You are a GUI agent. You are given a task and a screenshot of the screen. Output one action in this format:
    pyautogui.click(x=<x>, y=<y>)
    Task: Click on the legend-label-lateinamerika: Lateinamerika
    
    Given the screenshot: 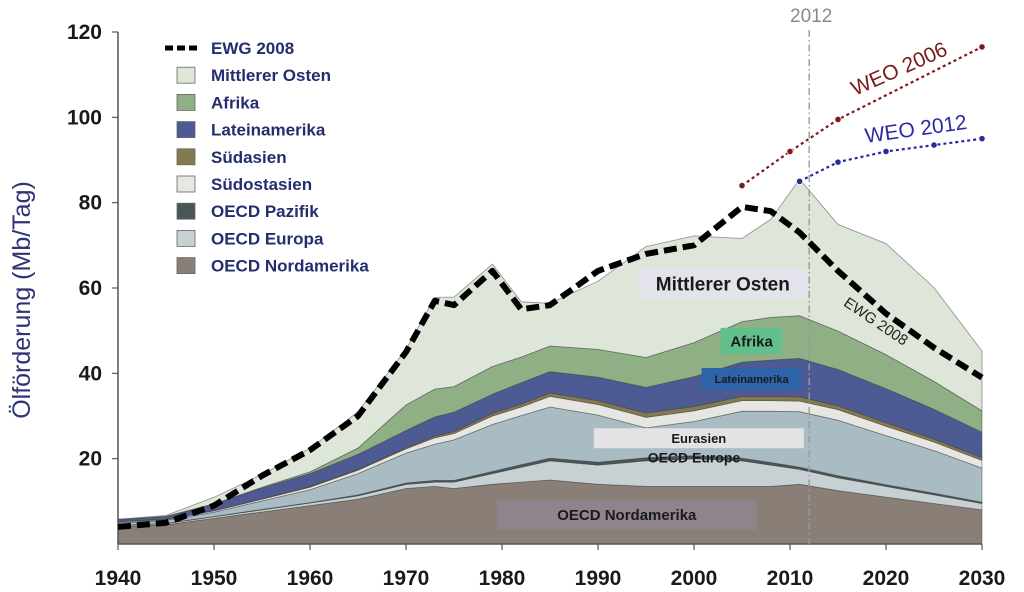 What is the action you would take?
    pyautogui.click(x=268, y=130)
    